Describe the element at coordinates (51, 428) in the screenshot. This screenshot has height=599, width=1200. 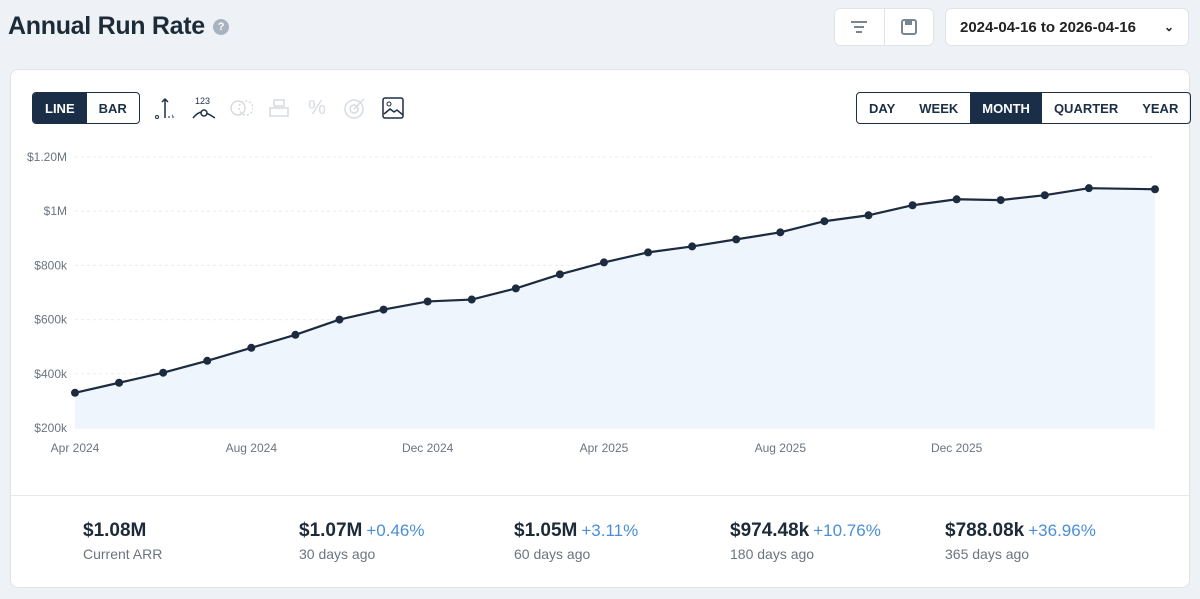
I see `y-tick-label: $200k` at that location.